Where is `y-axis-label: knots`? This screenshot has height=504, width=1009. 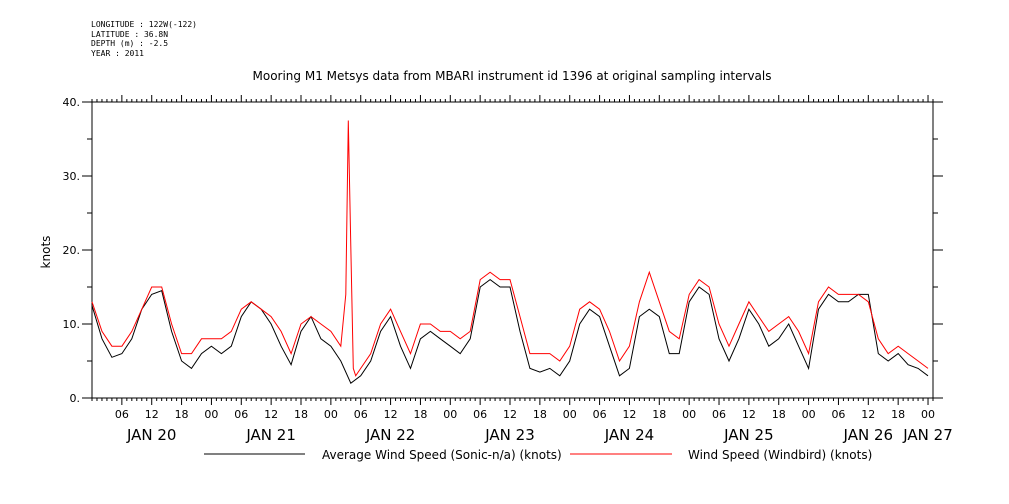
y-axis-label: knots is located at coordinates (46, 252).